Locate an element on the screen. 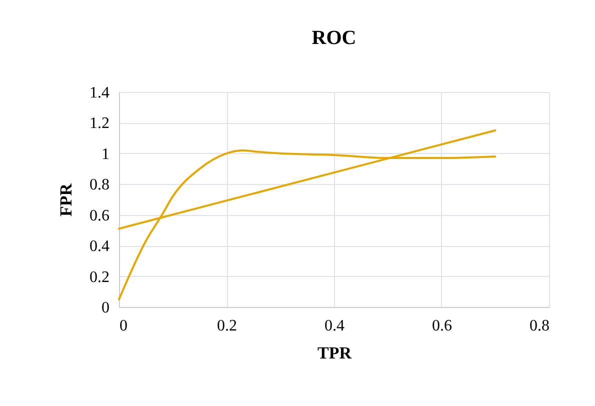 This screenshot has width=595, height=406. x-tick-label: 0.8 is located at coordinates (540, 326).